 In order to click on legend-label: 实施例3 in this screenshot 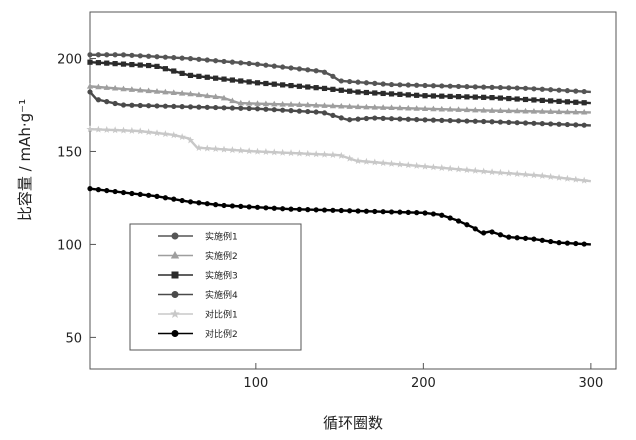, I will do `click(221, 276)`.